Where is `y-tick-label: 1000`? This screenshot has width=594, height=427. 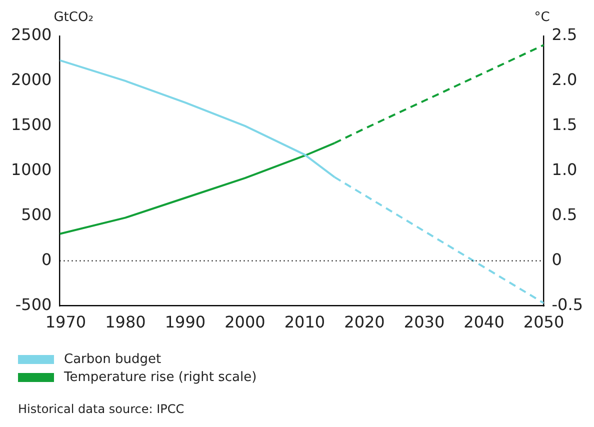 y-tick-label: 1000 is located at coordinates (31, 170).